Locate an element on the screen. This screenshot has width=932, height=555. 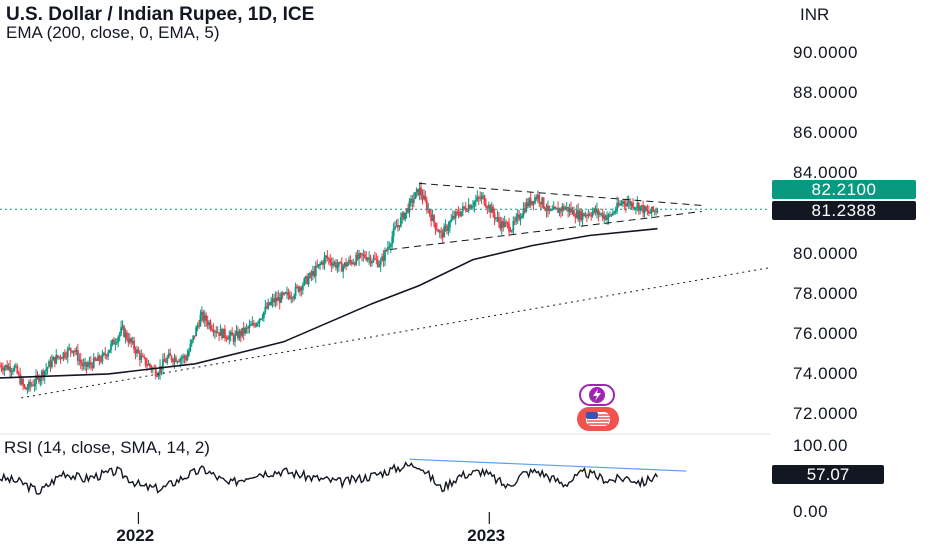
chart-title: U.S. Dollar / Indian Rupee, 1D, ICE is located at coordinates (160, 14).